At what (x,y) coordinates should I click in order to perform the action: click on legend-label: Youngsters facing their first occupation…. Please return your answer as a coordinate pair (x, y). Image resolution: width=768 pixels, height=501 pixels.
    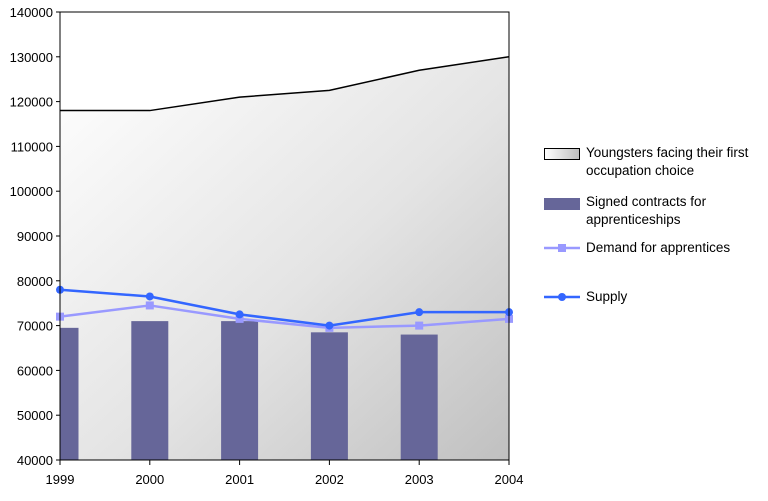
    Looking at the image, I should click on (667, 161).